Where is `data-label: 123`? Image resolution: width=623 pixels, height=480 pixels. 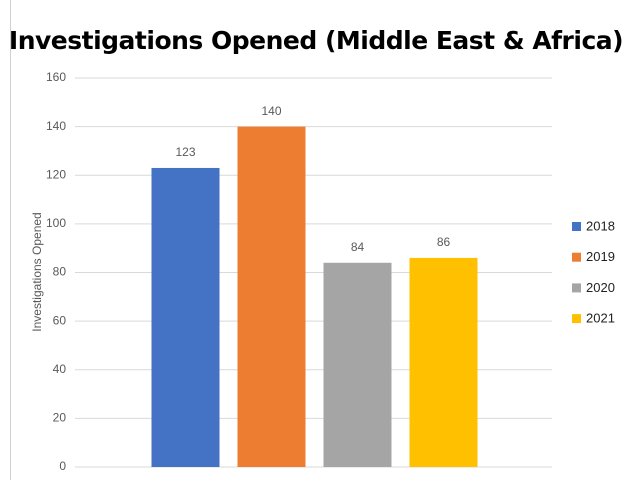
data-label: 123 is located at coordinates (185, 152).